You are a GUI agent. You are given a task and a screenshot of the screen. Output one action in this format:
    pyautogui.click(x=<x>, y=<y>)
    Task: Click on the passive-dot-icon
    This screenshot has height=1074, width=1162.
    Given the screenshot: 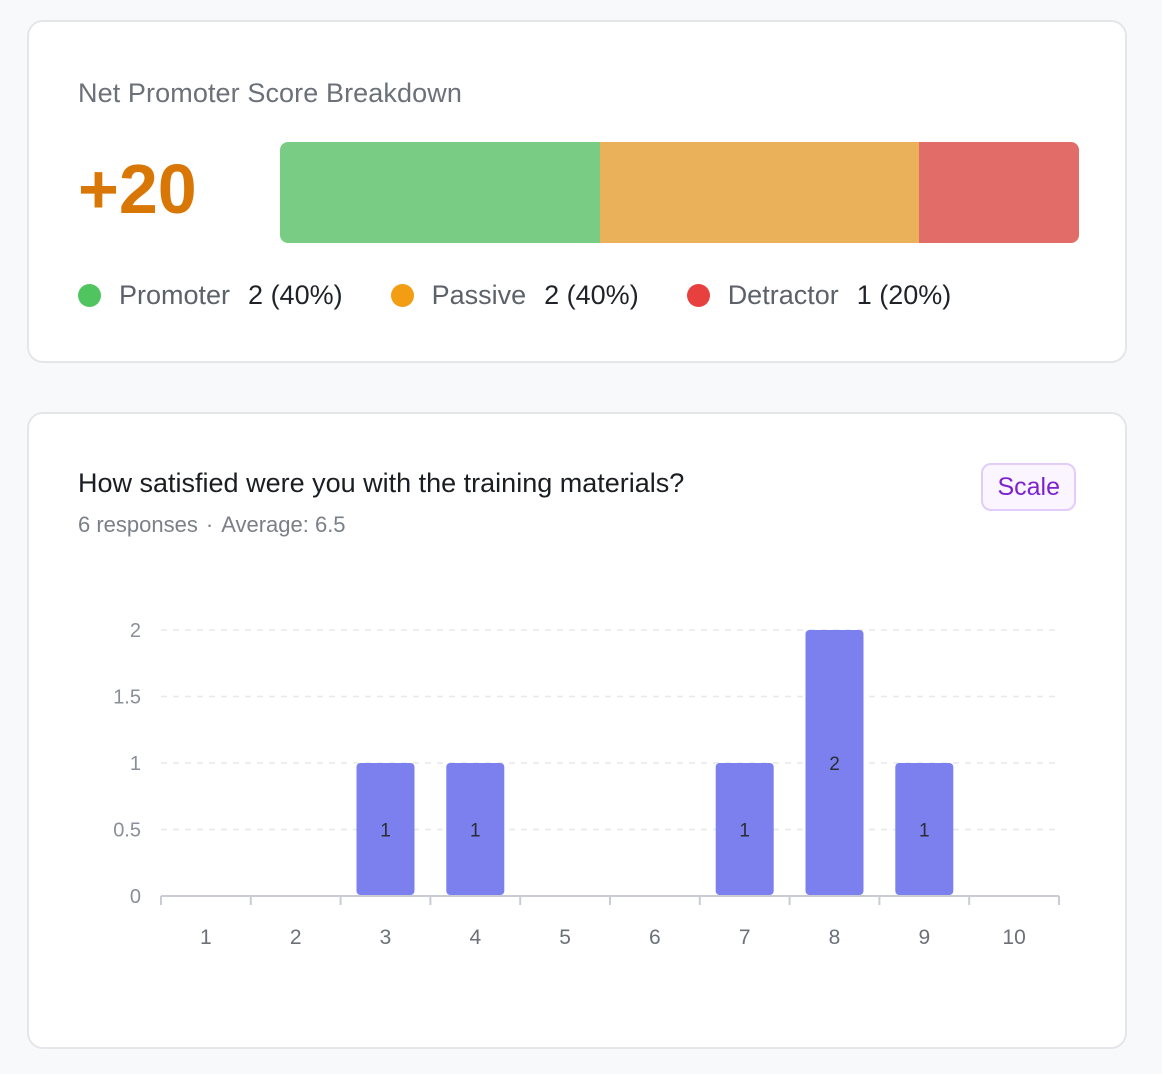 What is the action you would take?
    pyautogui.click(x=402, y=295)
    